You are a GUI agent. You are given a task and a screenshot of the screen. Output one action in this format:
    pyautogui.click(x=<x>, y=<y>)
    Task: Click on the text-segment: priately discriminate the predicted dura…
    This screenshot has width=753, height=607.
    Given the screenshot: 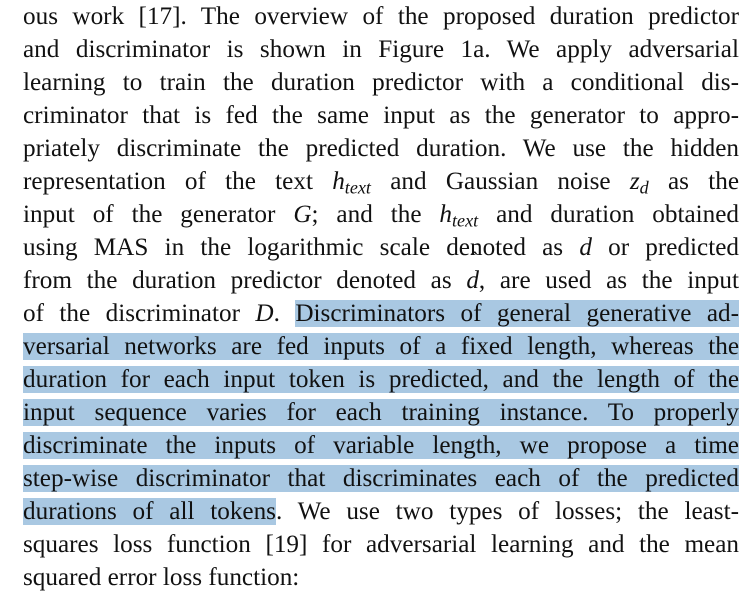 What is the action you would take?
    pyautogui.click(x=381, y=148)
    